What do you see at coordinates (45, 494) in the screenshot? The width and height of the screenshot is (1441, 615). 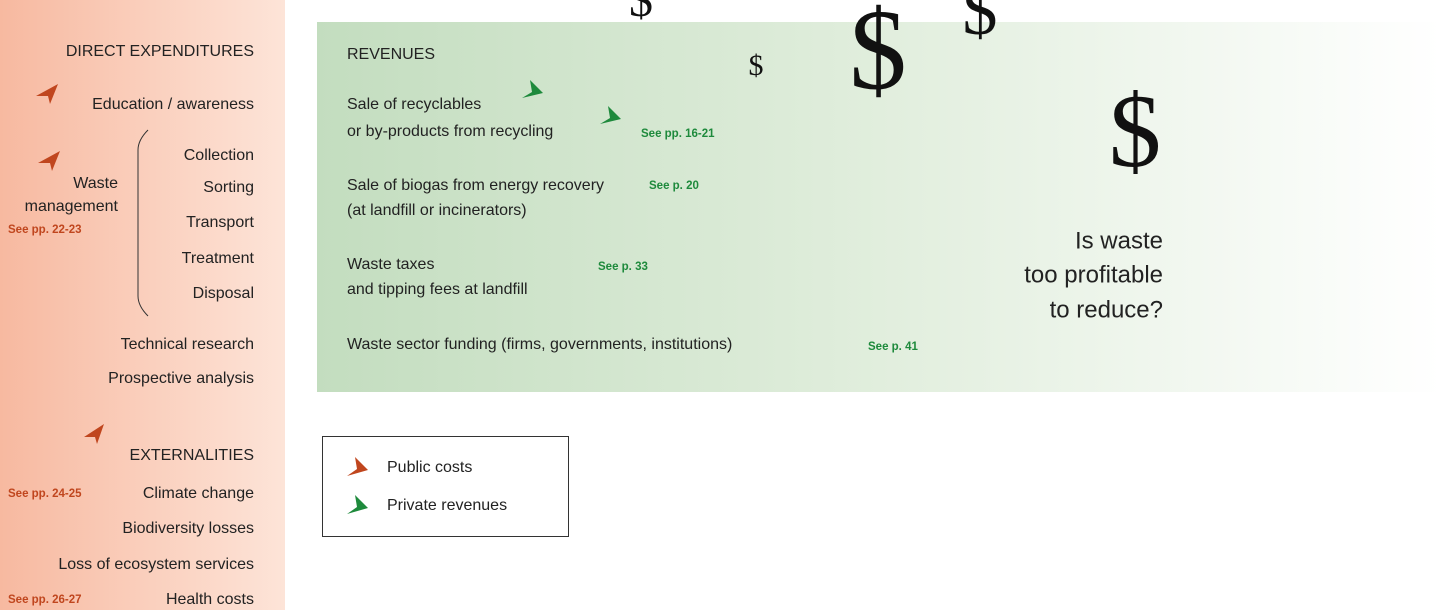 I see `ref: See pp. 24-25` at bounding box center [45, 494].